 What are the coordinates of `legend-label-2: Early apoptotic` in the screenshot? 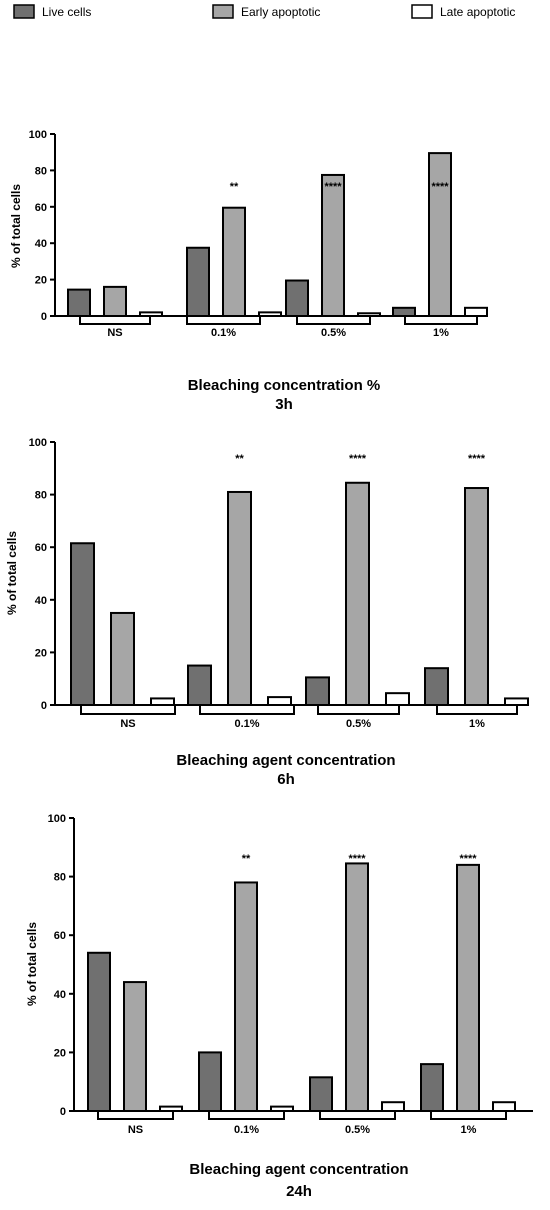 It's located at (280, 12).